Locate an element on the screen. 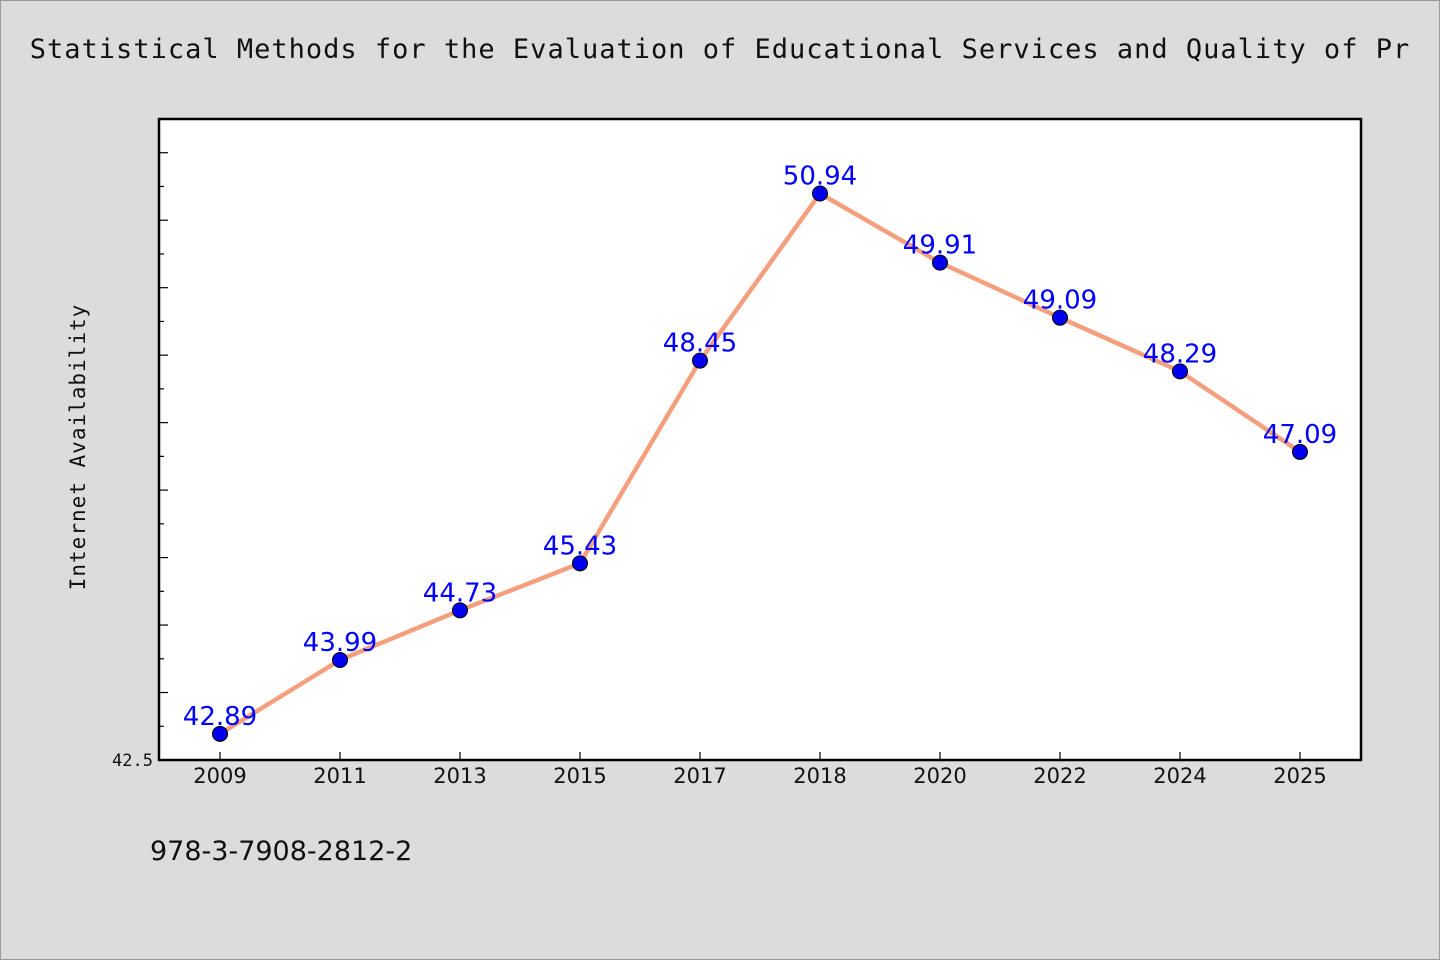 The image size is (1440, 960). data-label: 47.09 is located at coordinates (1300, 435).